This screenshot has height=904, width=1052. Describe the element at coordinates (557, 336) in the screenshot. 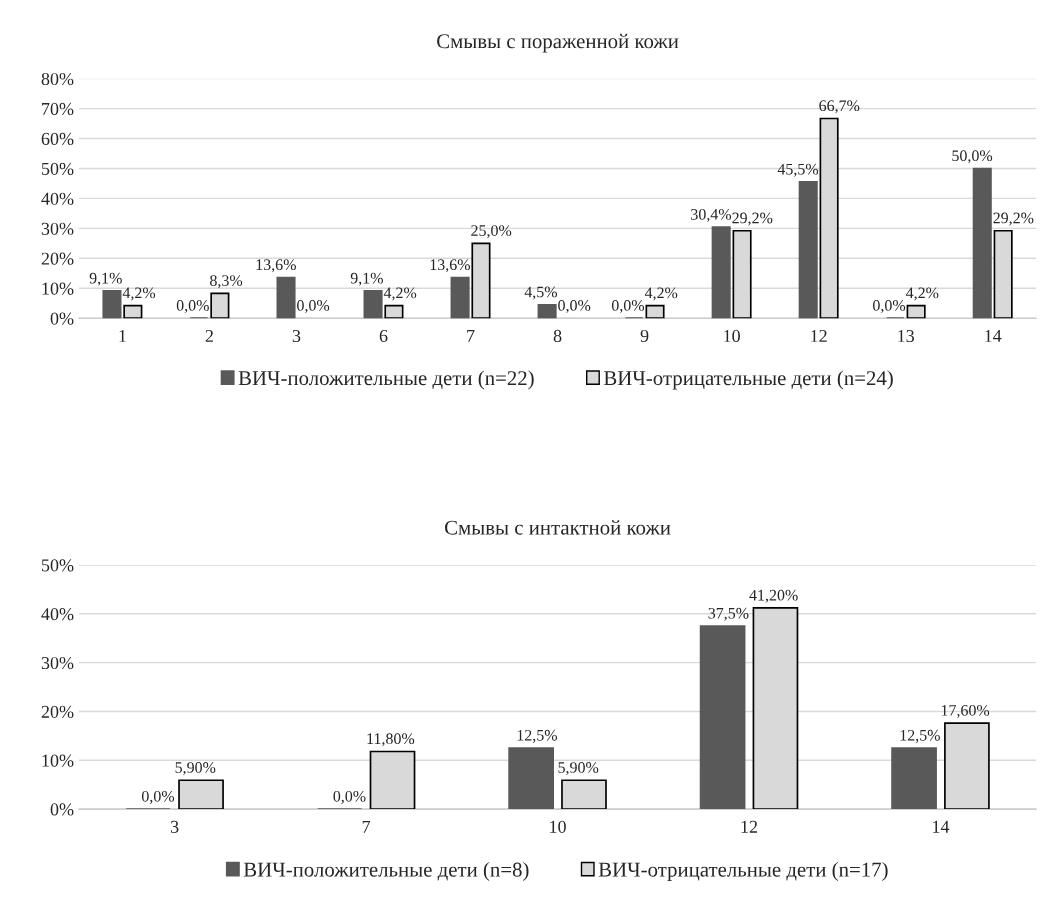

I see `x-tick-label: 8` at that location.